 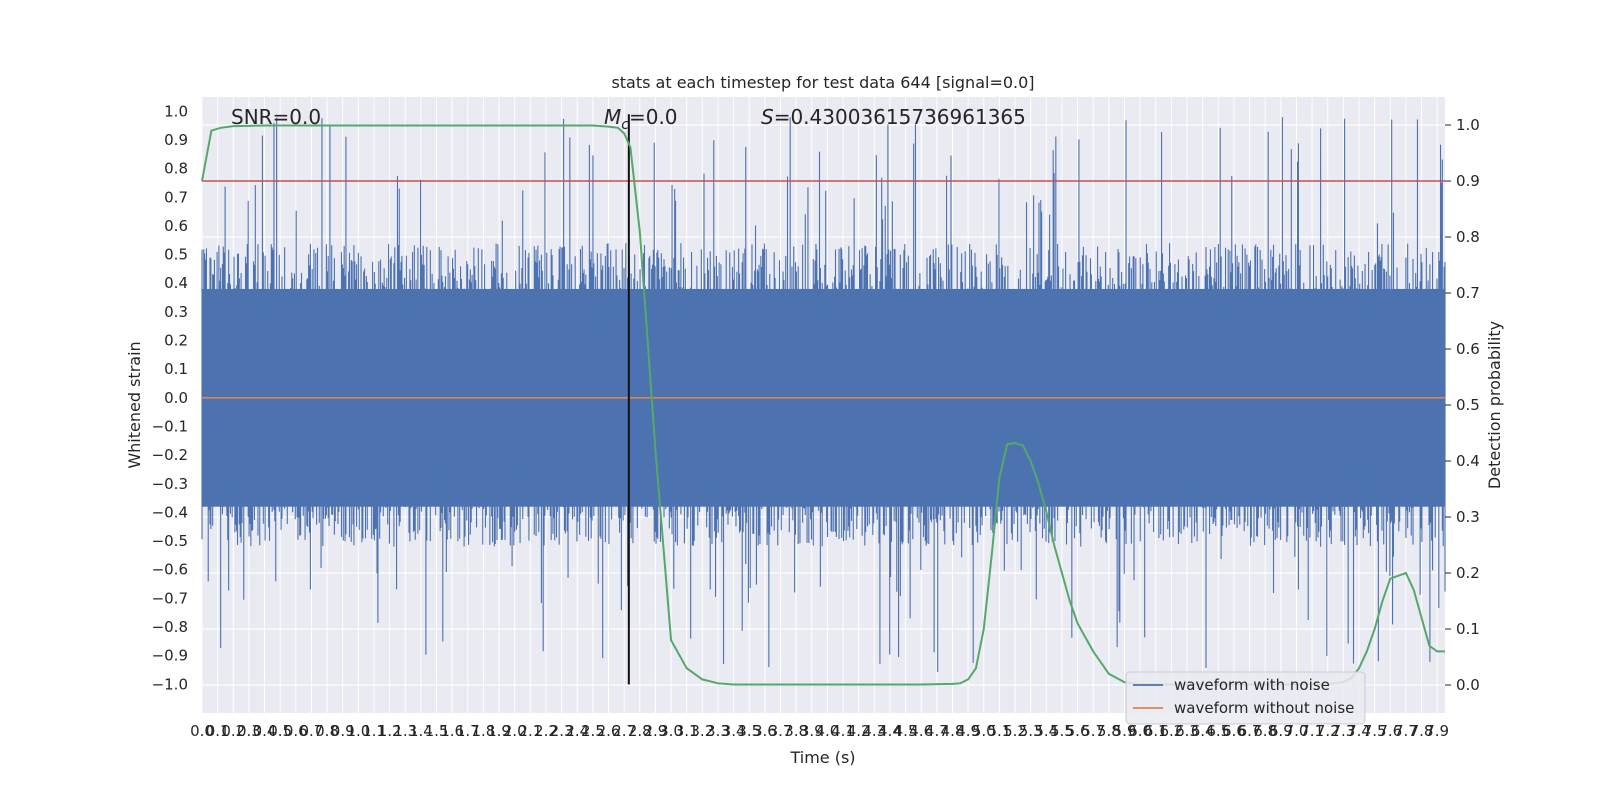 I want to click on x-tick-label: 1.7, so click(x=468, y=731).